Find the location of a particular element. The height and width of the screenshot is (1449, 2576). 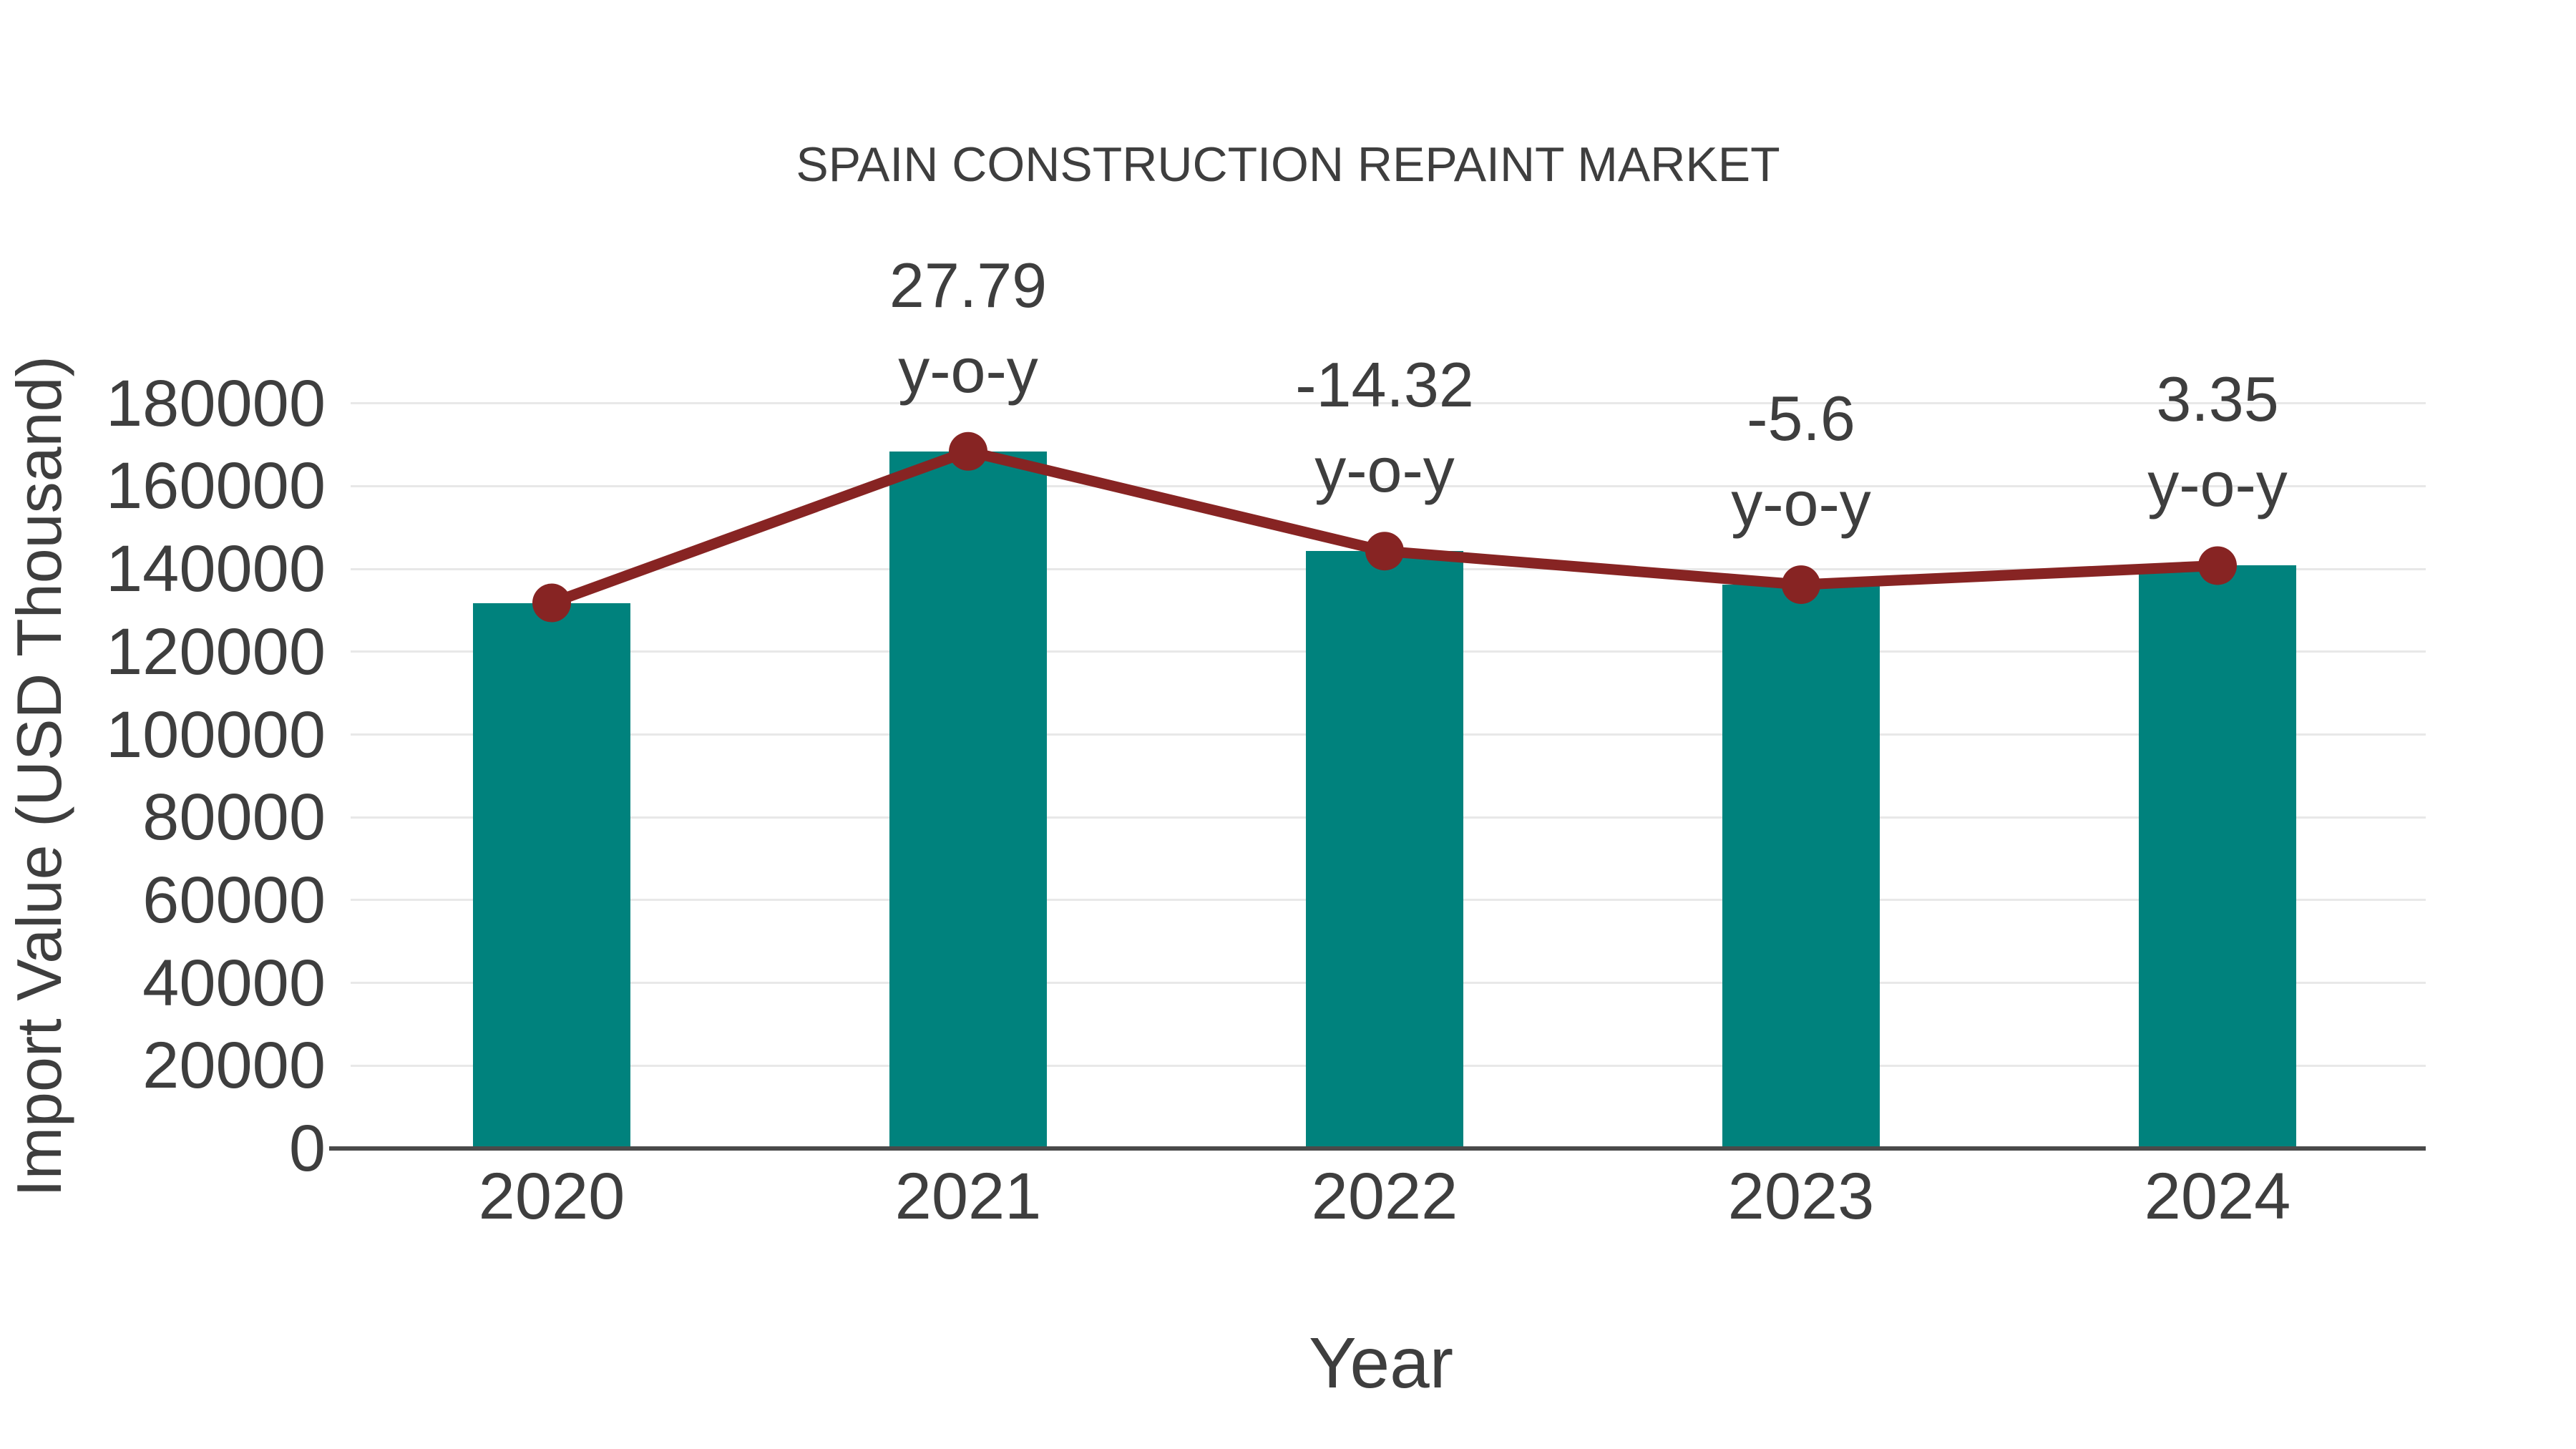

y-tick-100000: 100000 is located at coordinates (216, 735).